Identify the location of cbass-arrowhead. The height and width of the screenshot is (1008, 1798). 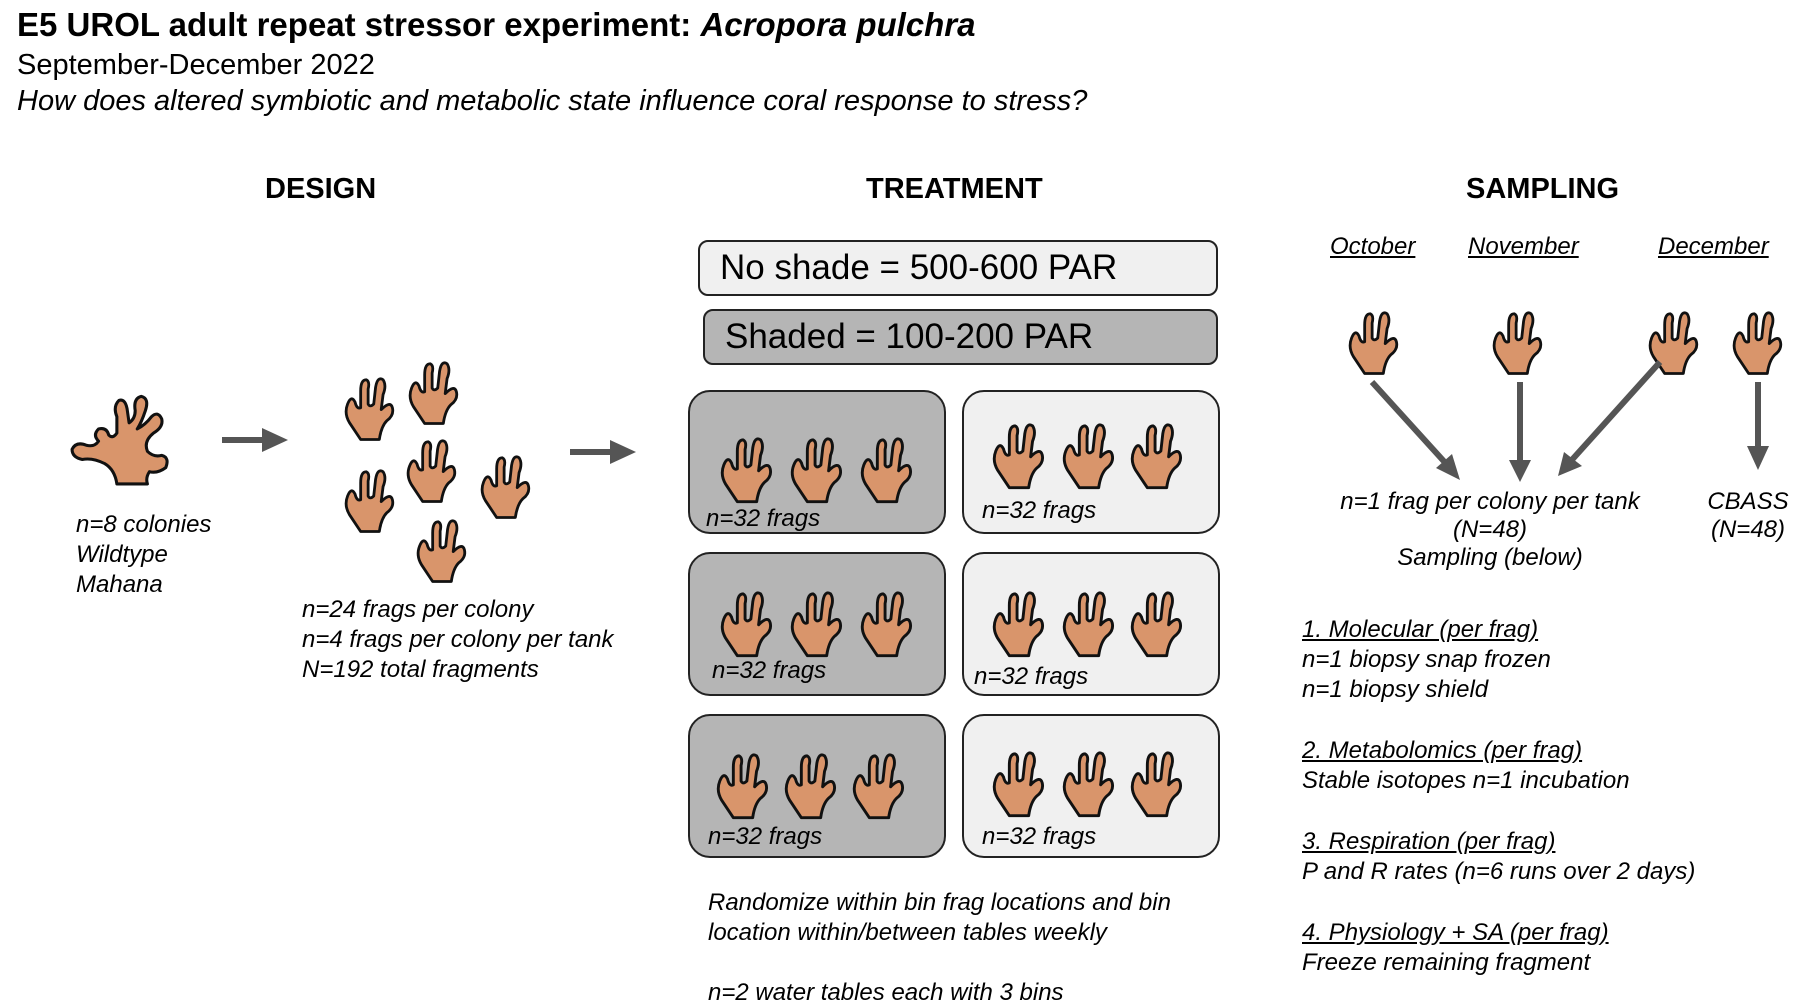
(1758, 458).